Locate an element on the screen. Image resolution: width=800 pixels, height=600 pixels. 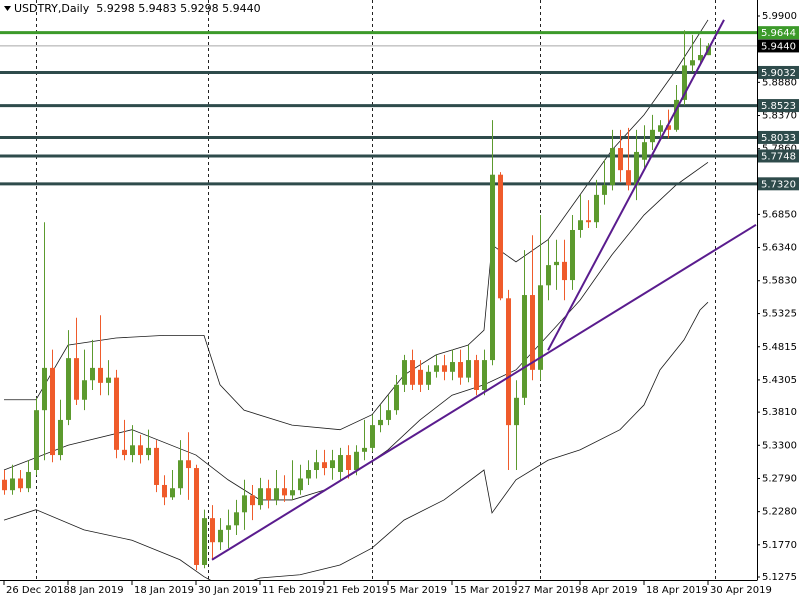
level-label: 5.9032 is located at coordinates (778, 73).